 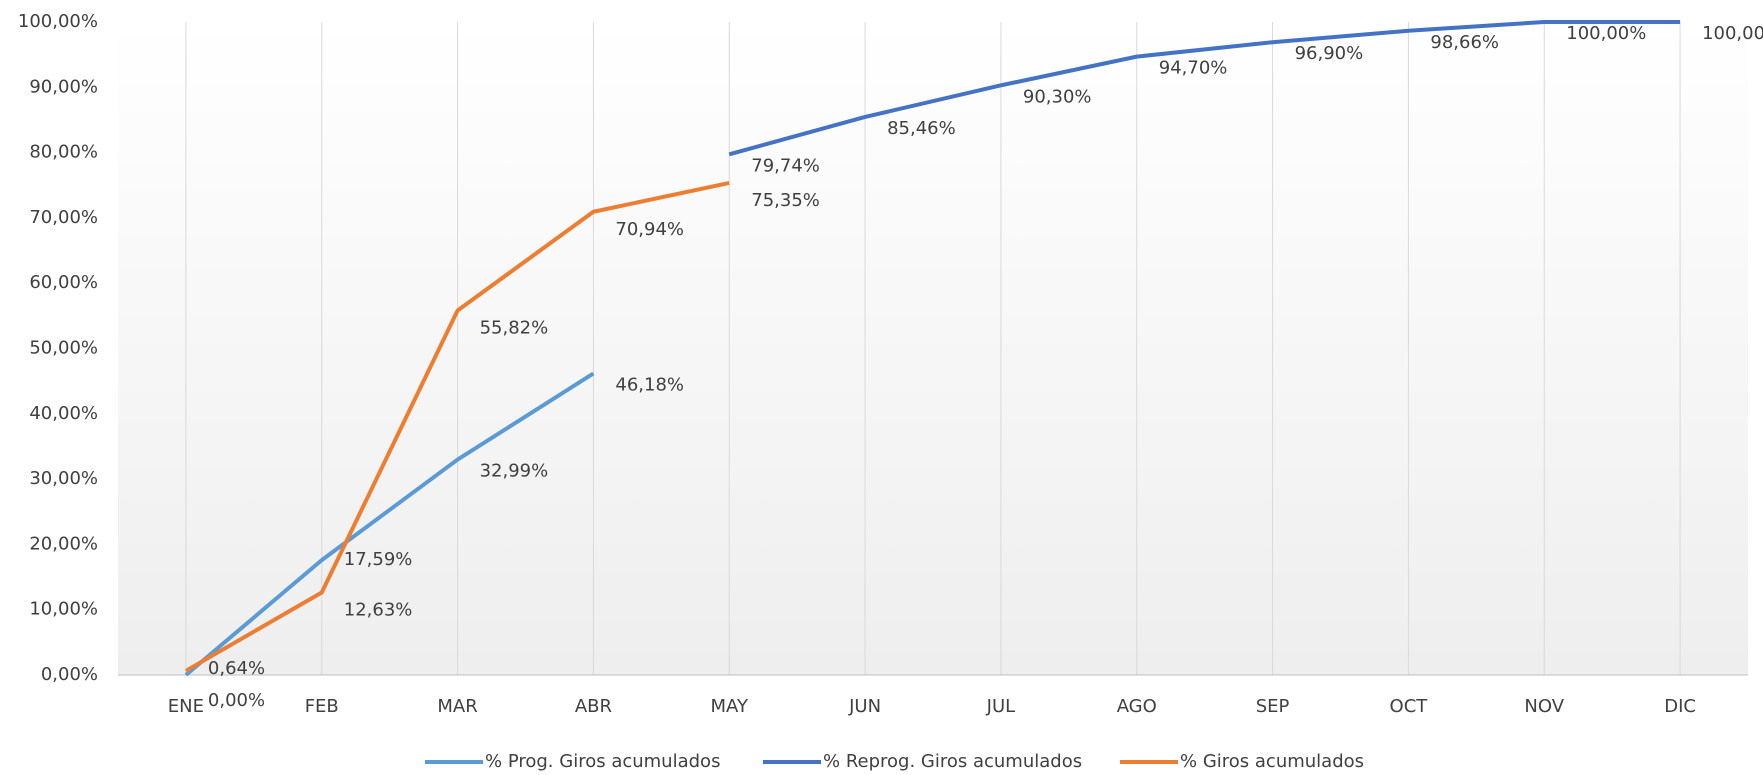 What do you see at coordinates (1057, 96) in the screenshot?
I see `data-label: 90,30%` at bounding box center [1057, 96].